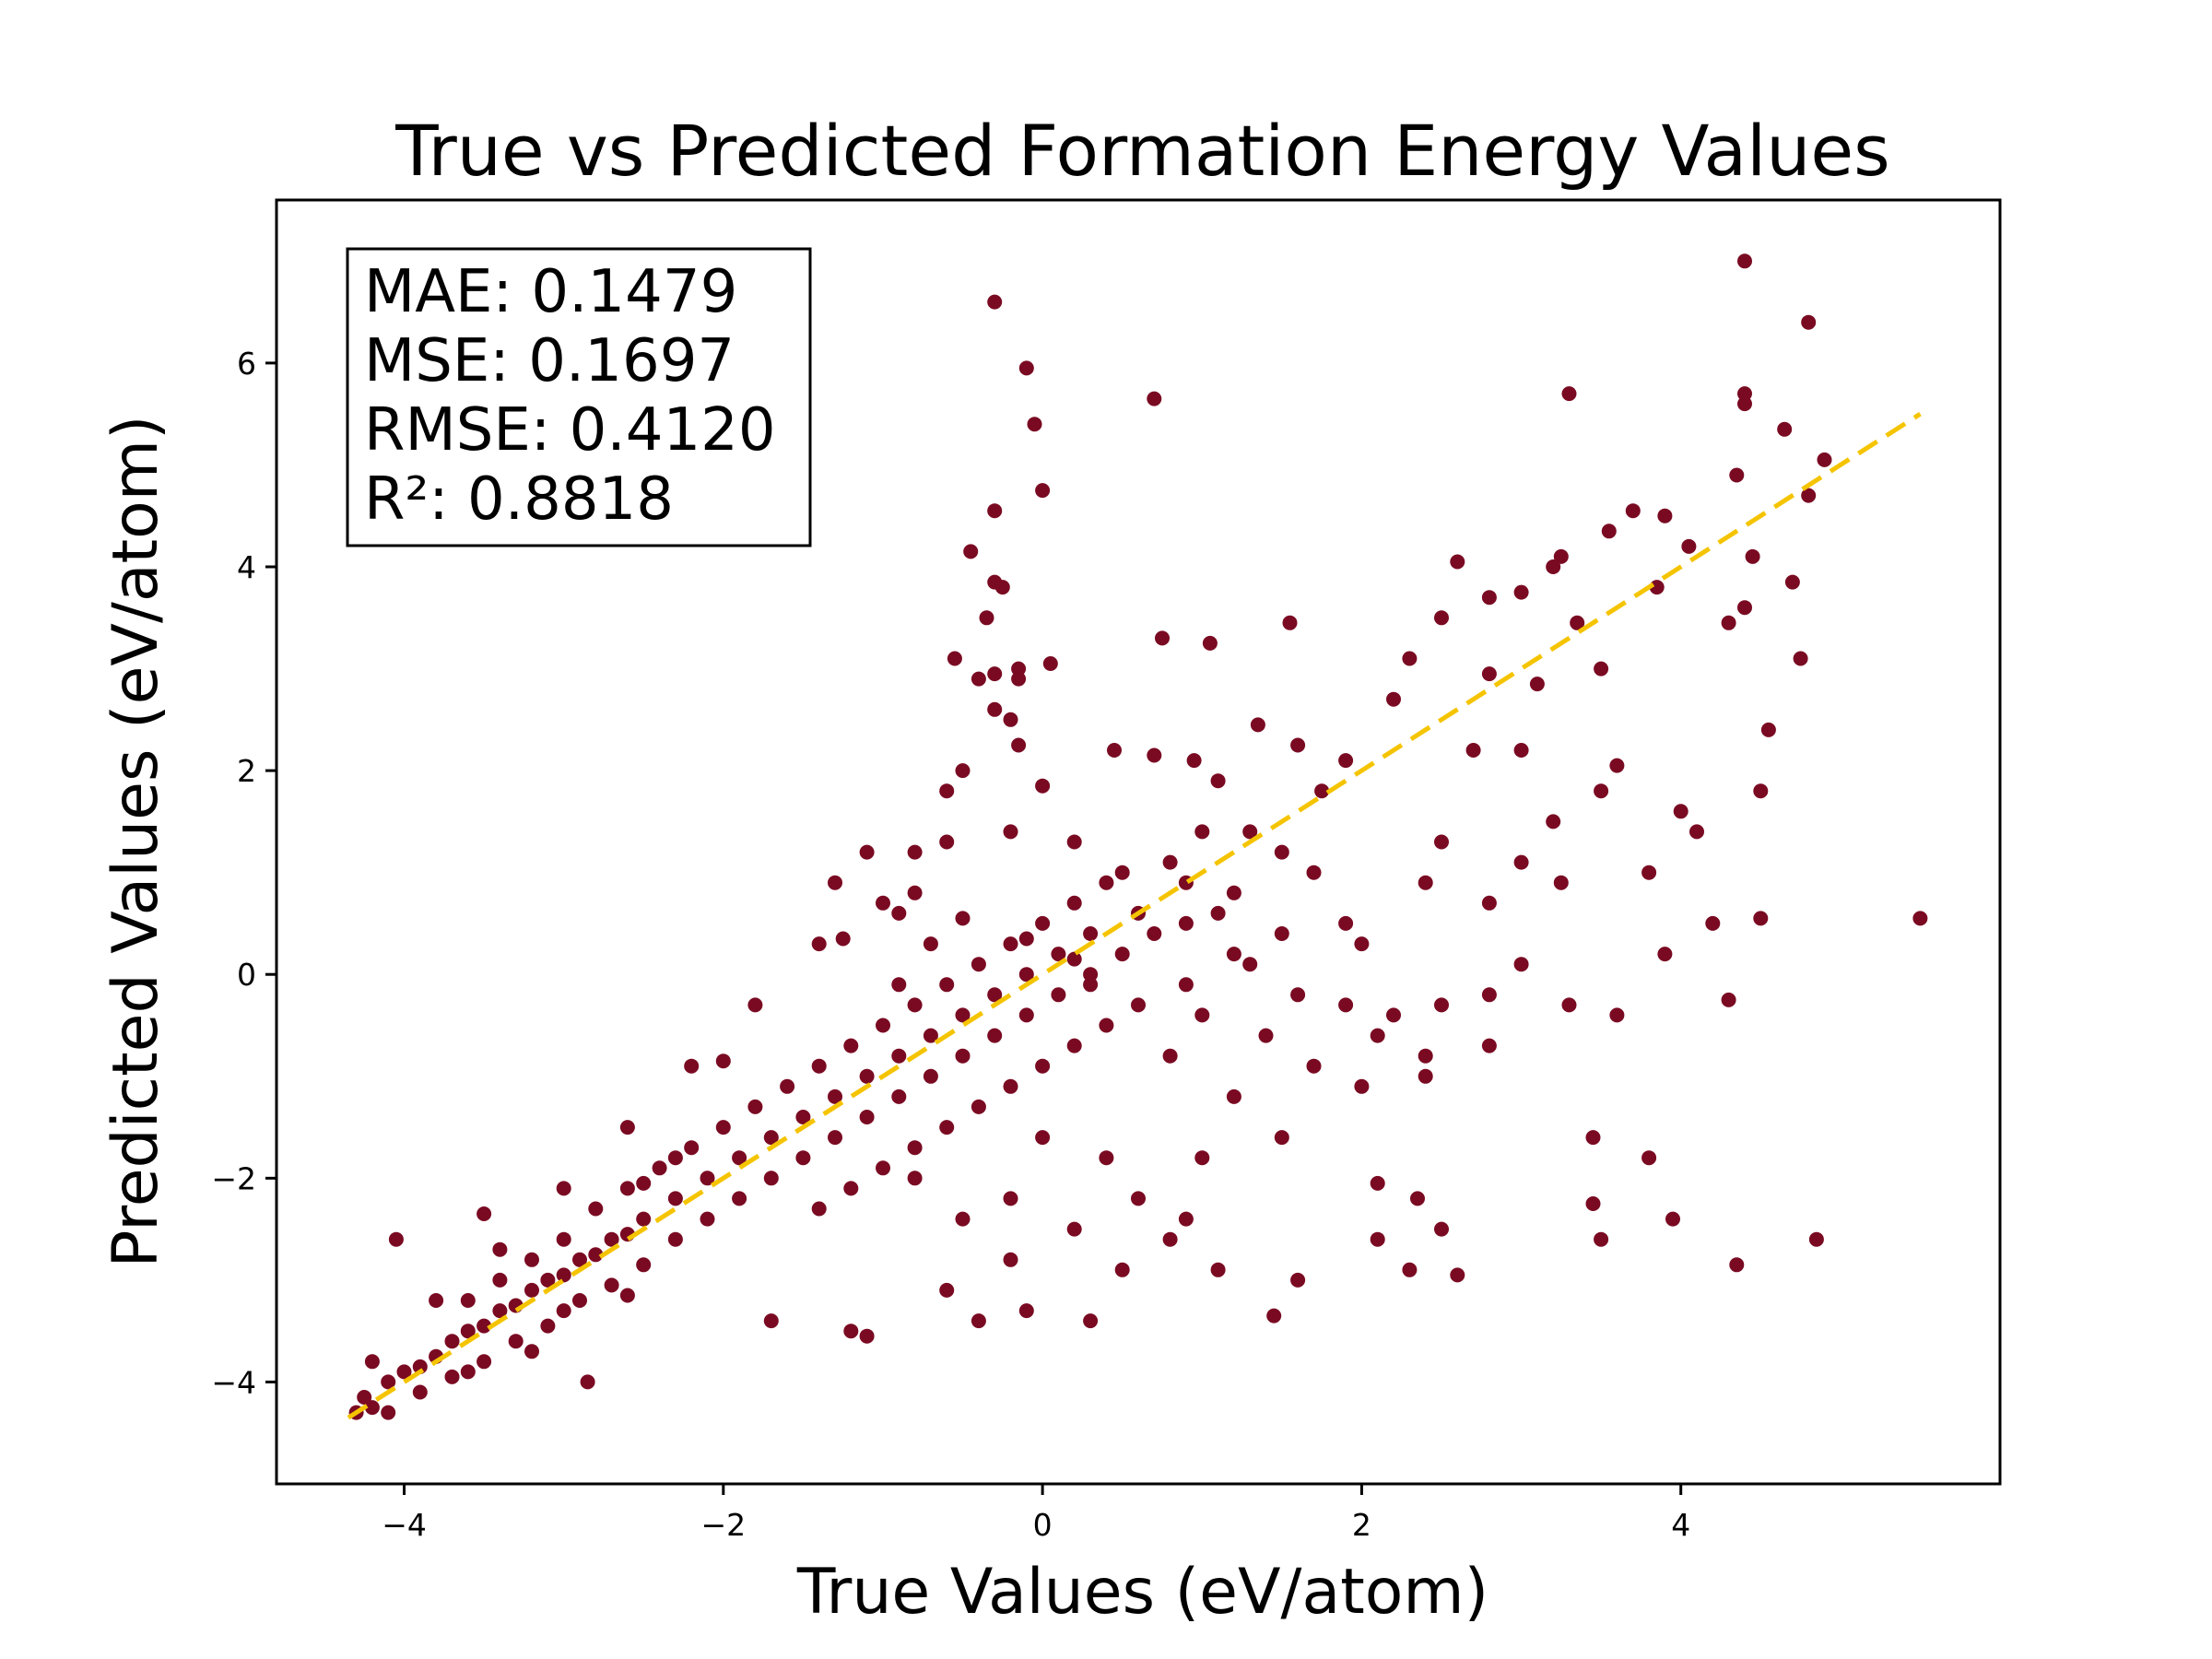 The image size is (2212, 1659). I want to click on x-tick-label: 4, so click(1680, 1525).